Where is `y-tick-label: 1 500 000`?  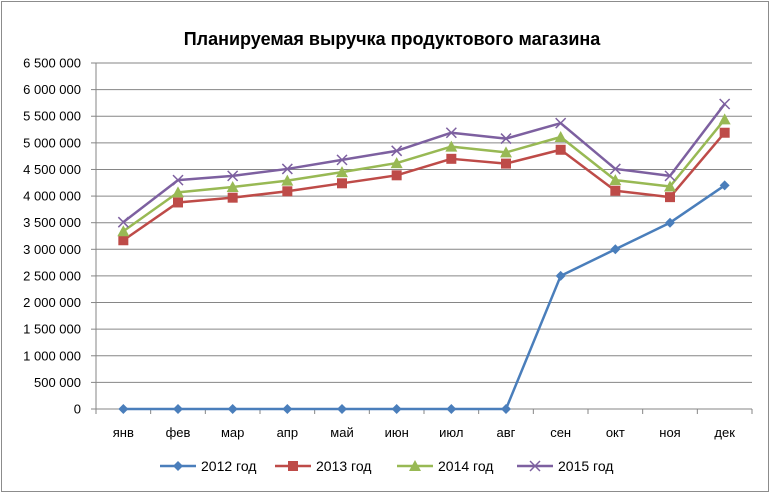 y-tick-label: 1 500 000 is located at coordinates (52, 329).